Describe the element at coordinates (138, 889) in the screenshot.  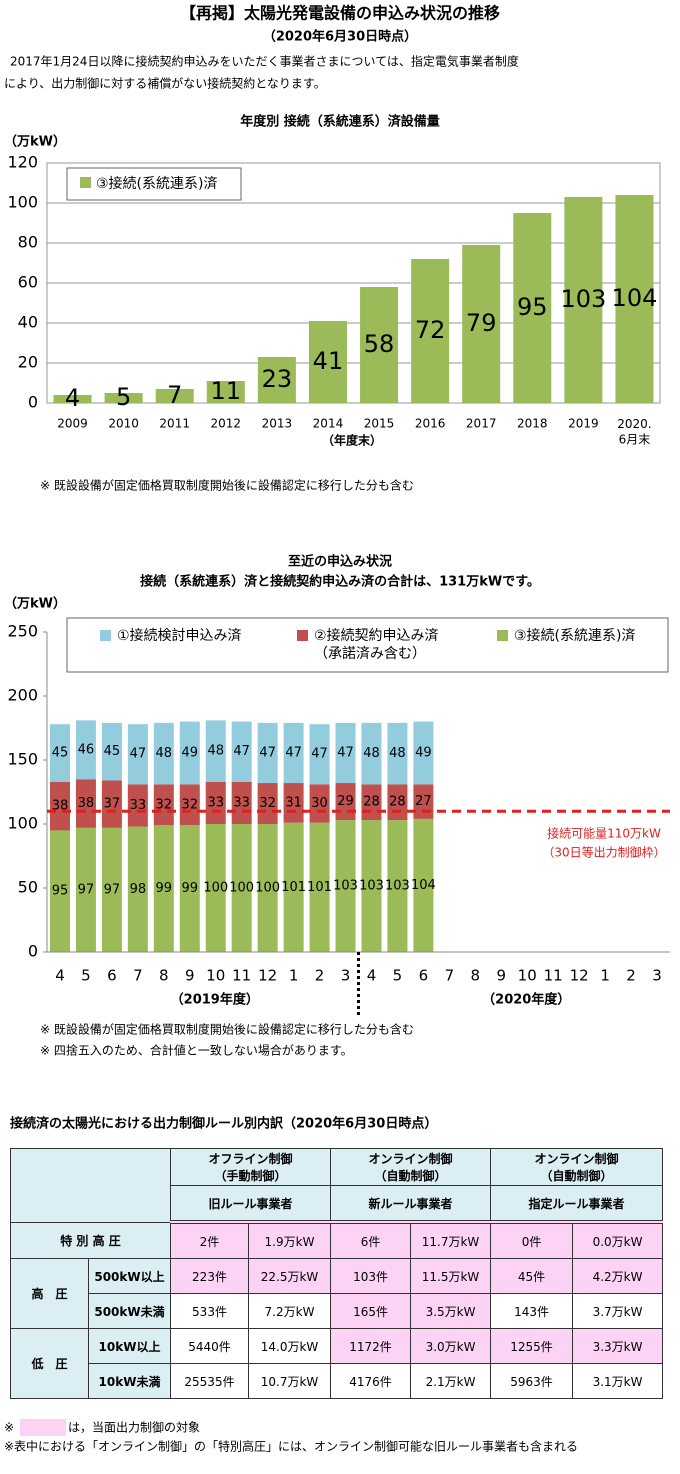
I see `data-label: 98` at that location.